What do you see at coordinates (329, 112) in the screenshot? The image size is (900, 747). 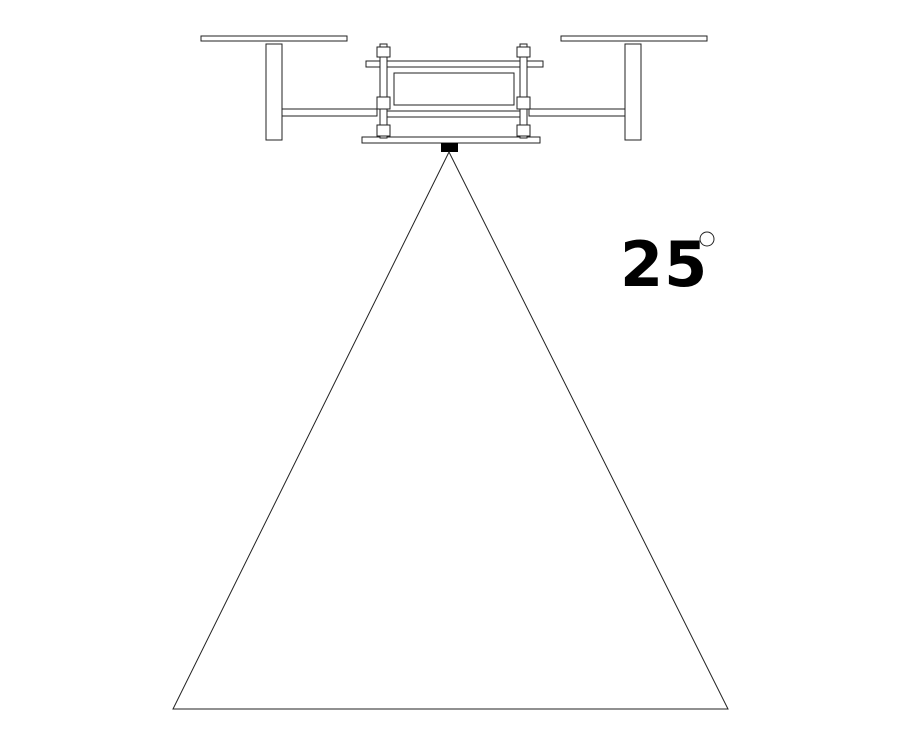 I see `left-arm` at bounding box center [329, 112].